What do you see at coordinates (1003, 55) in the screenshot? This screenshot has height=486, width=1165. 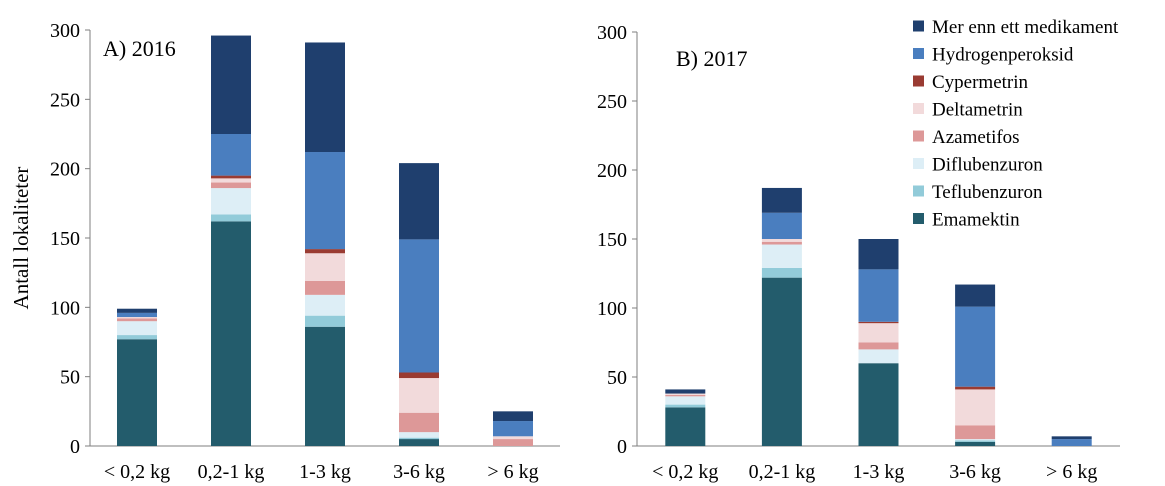 I see `legend-label: Hydrogenperoksid` at bounding box center [1003, 55].